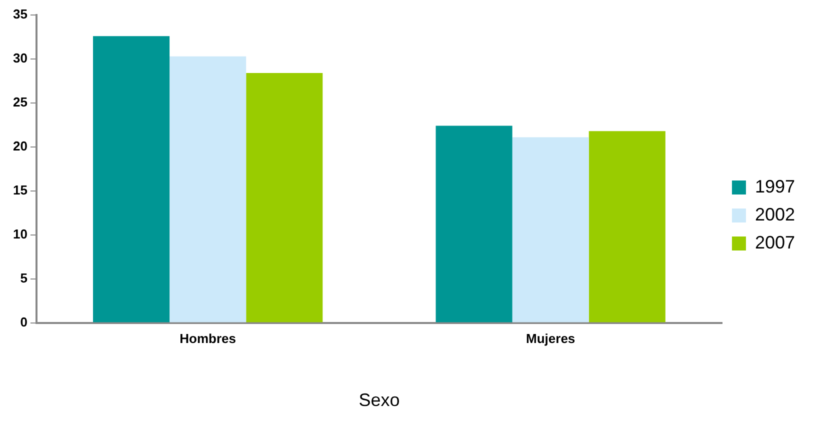 This screenshot has width=825, height=421. I want to click on x-tick-label: Mujeres, so click(551, 338).